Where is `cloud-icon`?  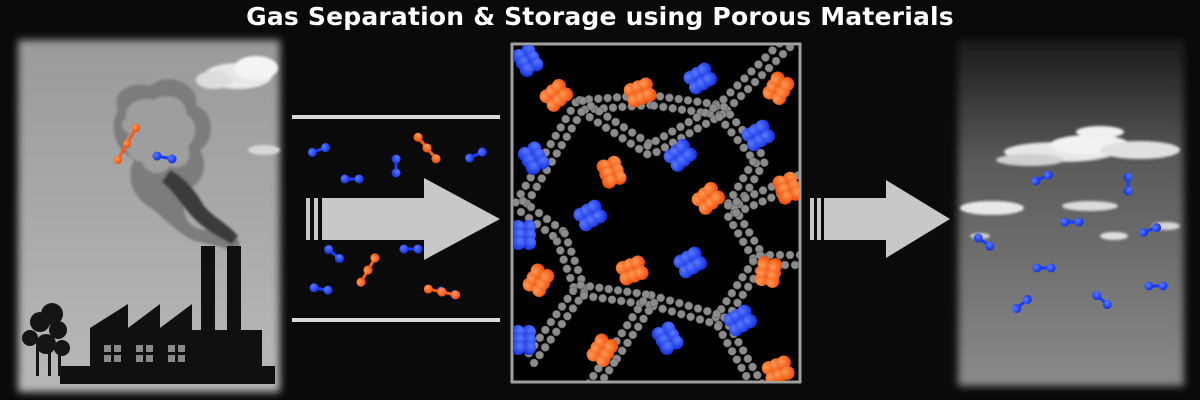
cloud-icon is located at coordinates (238, 105).